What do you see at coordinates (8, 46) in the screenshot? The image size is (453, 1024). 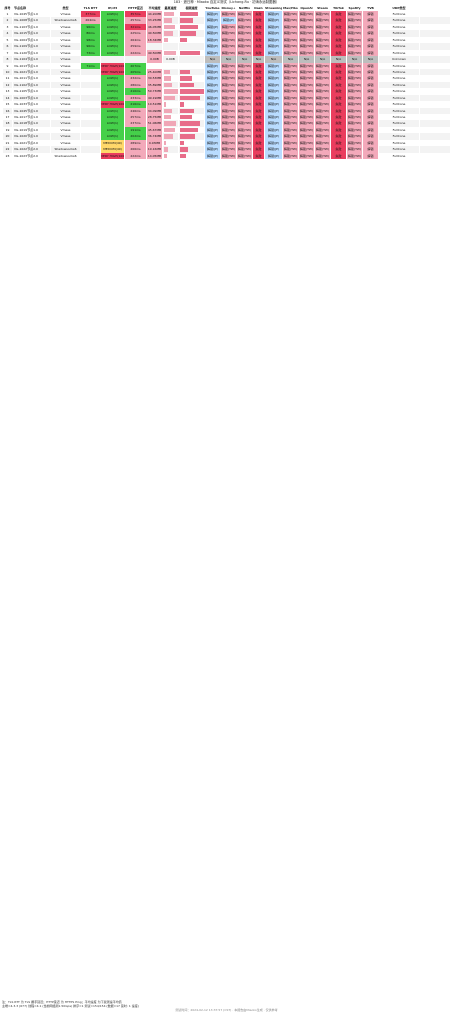 I see `table-cell: 6` at bounding box center [8, 46].